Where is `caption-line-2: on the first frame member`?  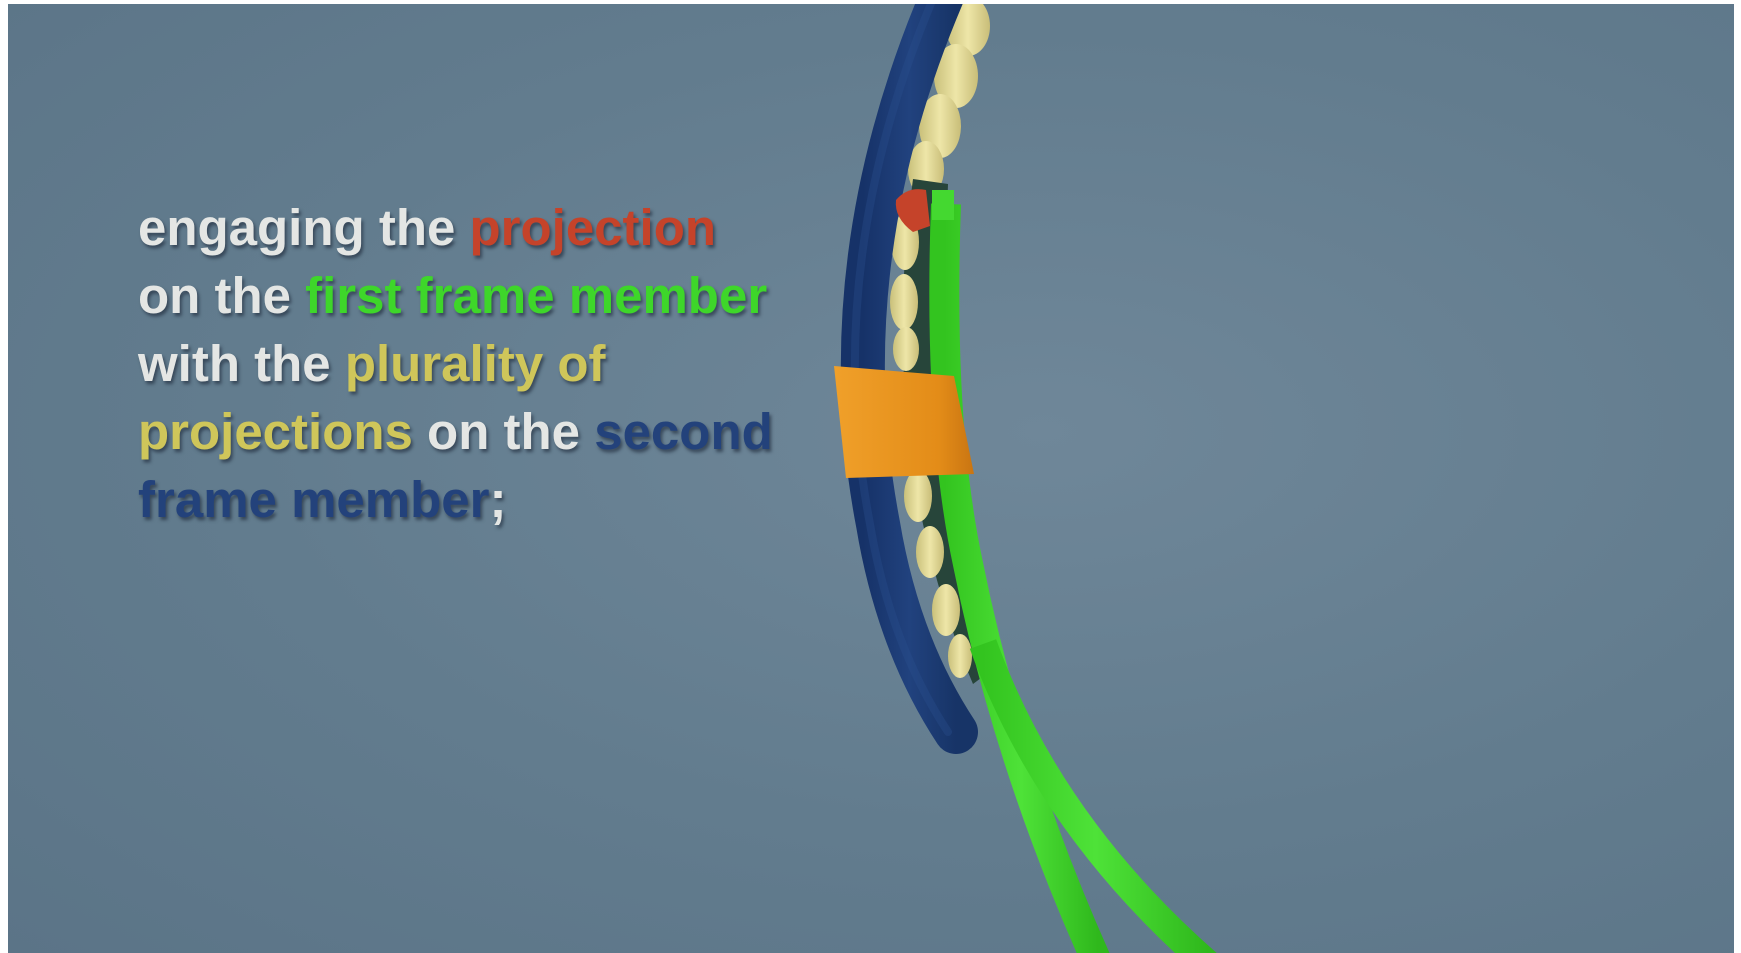 caption-line-2: on the first frame member is located at coordinates (455, 296).